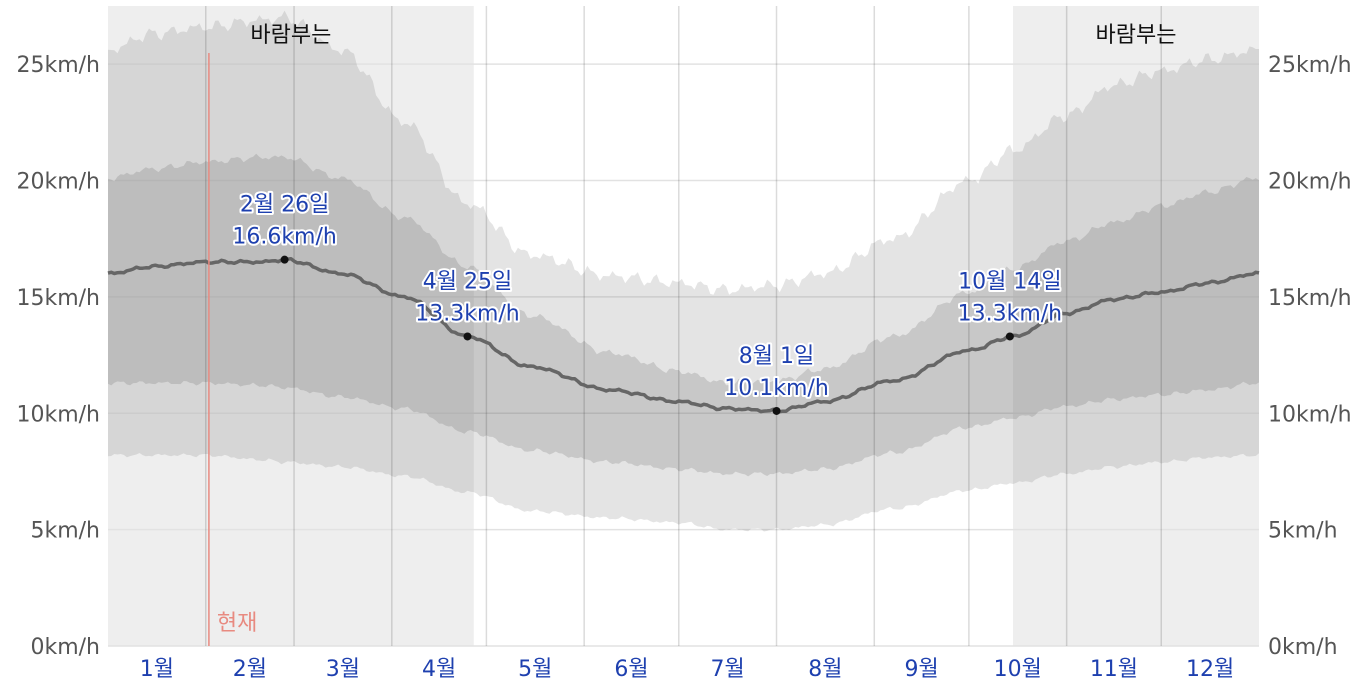  What do you see at coordinates (535, 669) in the screenshot?
I see `month-label-5: 5월` at bounding box center [535, 669].